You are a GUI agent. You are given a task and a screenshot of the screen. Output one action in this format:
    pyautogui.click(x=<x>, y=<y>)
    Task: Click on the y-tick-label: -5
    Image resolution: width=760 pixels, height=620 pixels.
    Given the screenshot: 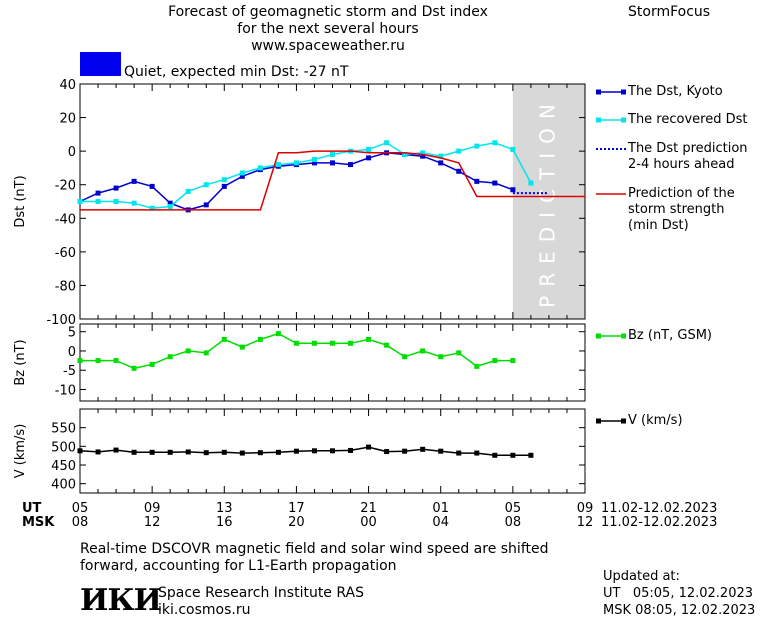 What is the action you would take?
    pyautogui.click(x=69, y=371)
    